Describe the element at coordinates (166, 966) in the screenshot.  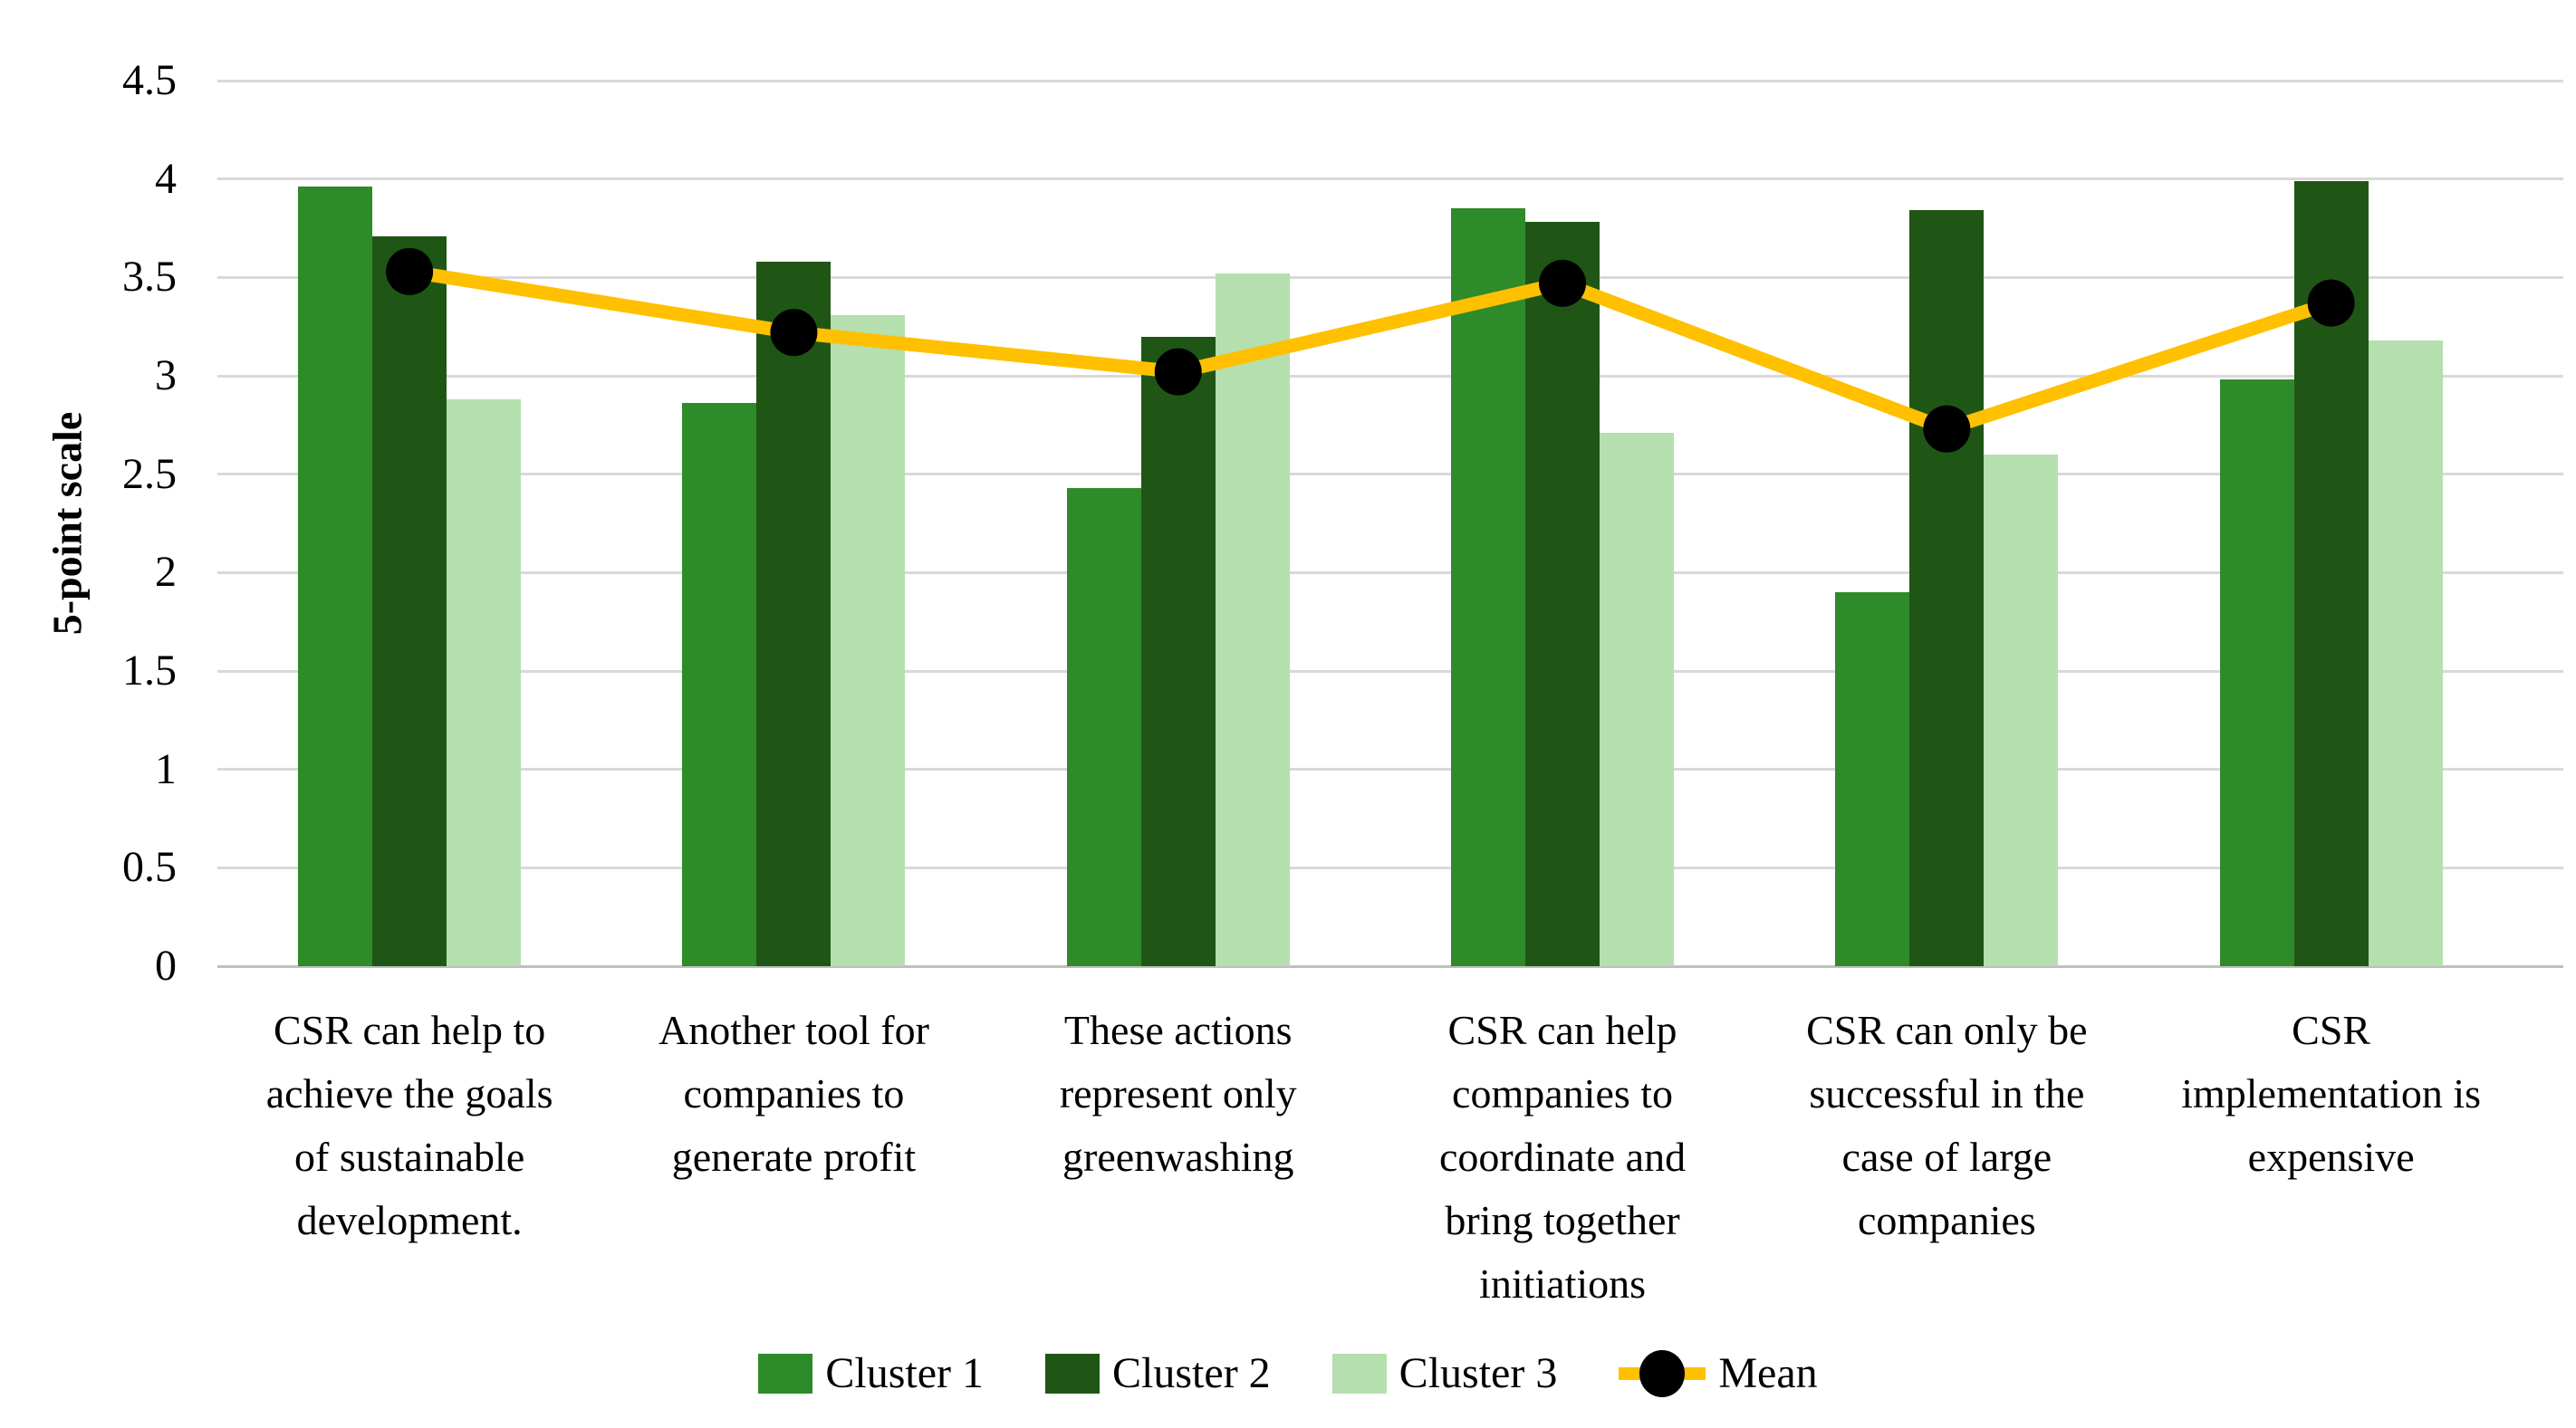
I see `y-tick-label-0: 0` at that location.